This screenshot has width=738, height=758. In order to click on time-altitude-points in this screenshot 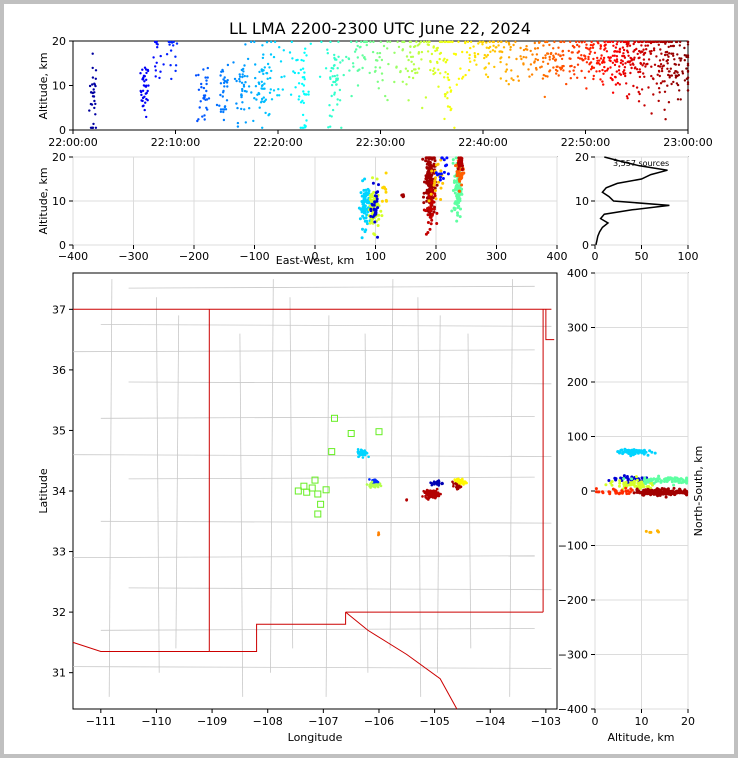, I will do `click(389, 84)`.